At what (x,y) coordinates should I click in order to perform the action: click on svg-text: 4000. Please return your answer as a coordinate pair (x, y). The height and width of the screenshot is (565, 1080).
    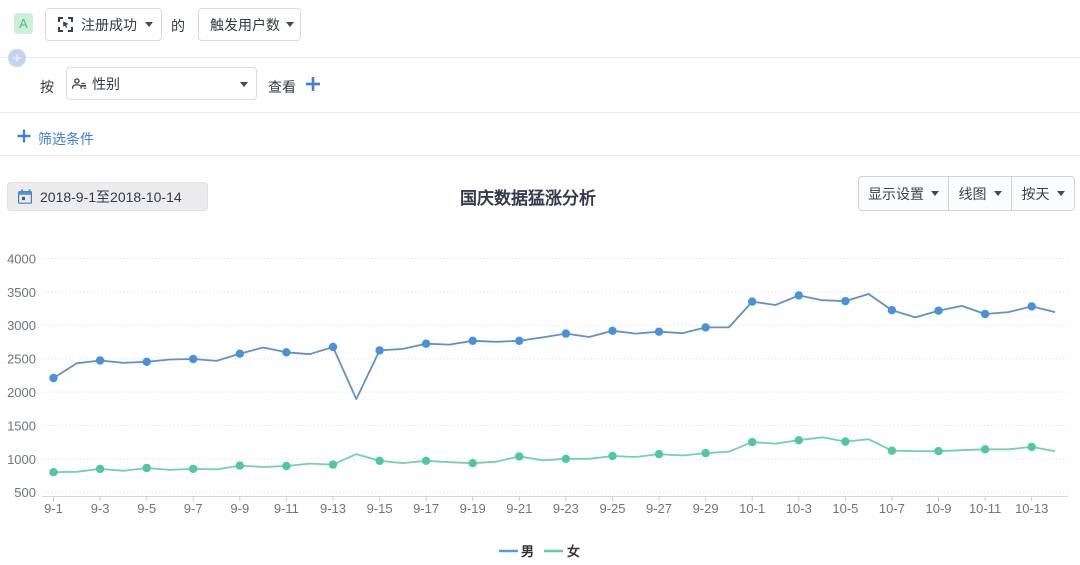
    Looking at the image, I should click on (21, 258).